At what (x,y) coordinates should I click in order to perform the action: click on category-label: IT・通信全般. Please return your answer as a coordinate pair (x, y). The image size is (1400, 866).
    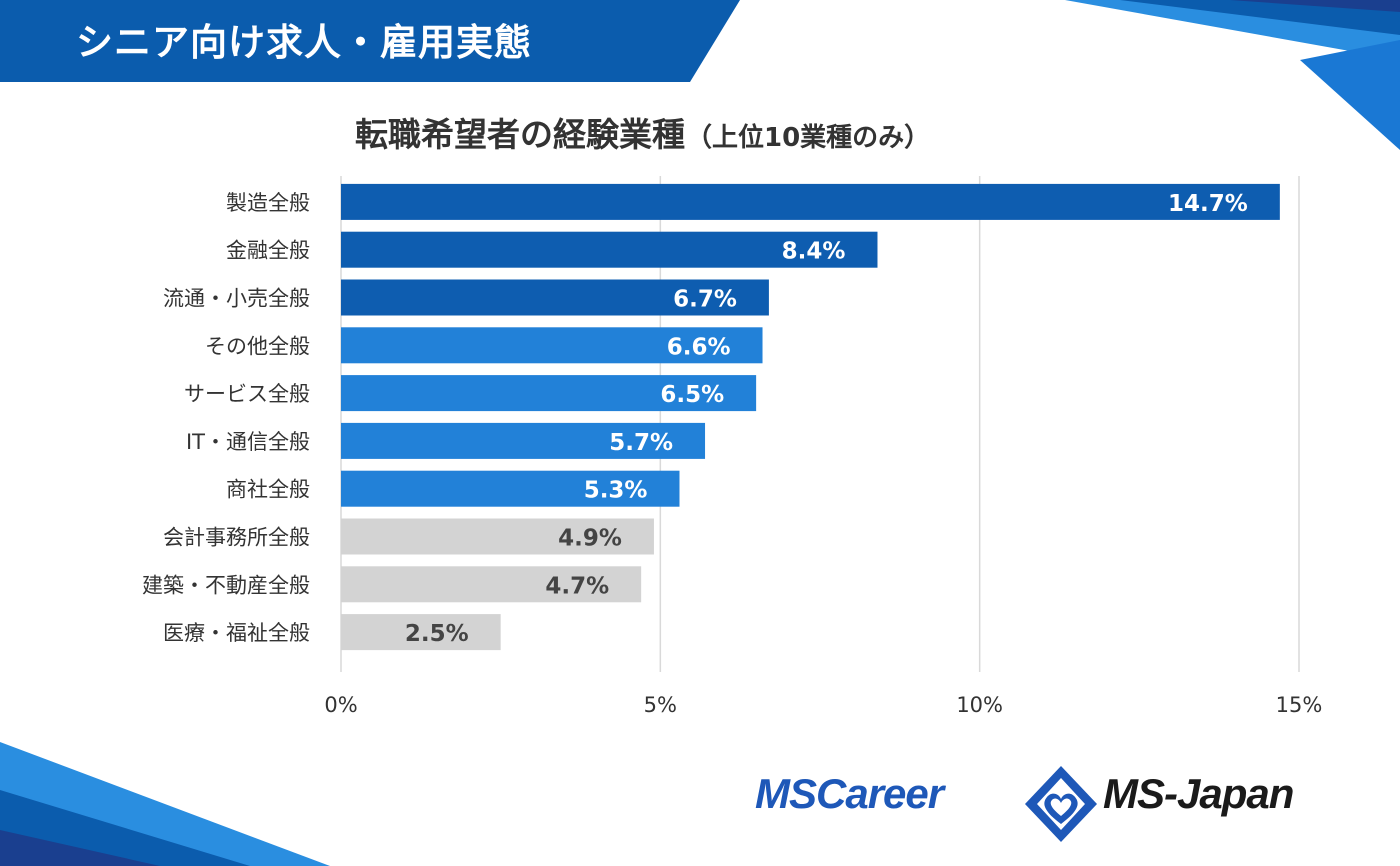
    Looking at the image, I should click on (248, 442).